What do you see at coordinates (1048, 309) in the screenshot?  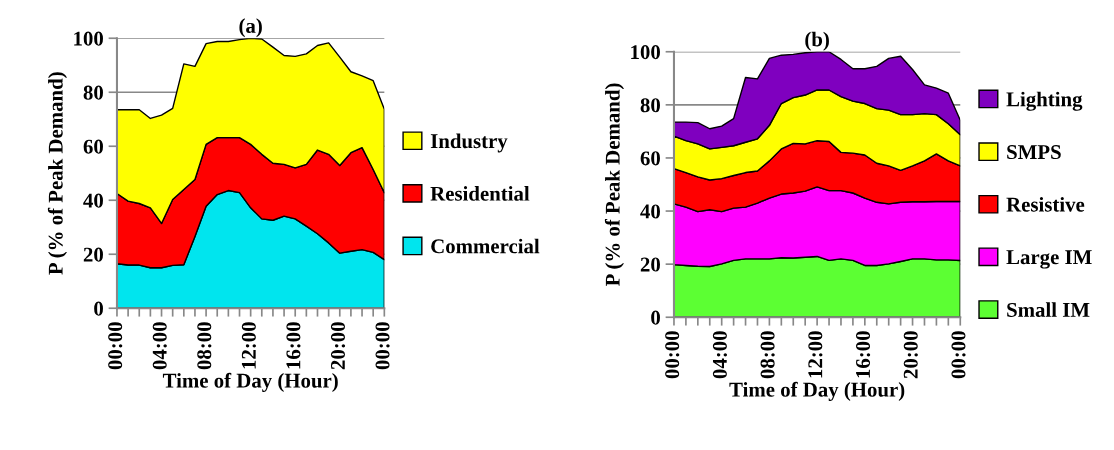 I see `legend-label: Small IM` at bounding box center [1048, 309].